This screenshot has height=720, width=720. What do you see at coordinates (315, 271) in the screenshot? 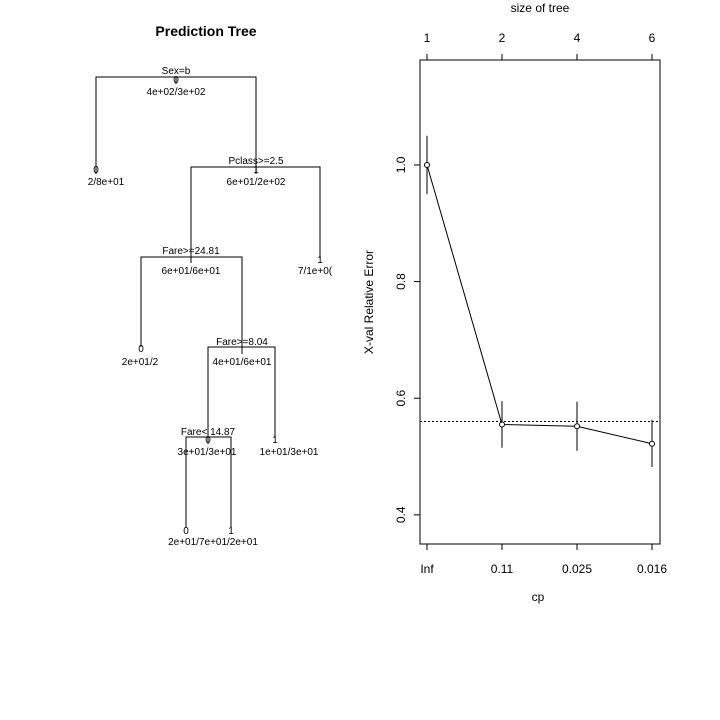
I see `tree-counts-n7: 7/1e+0(` at bounding box center [315, 271].